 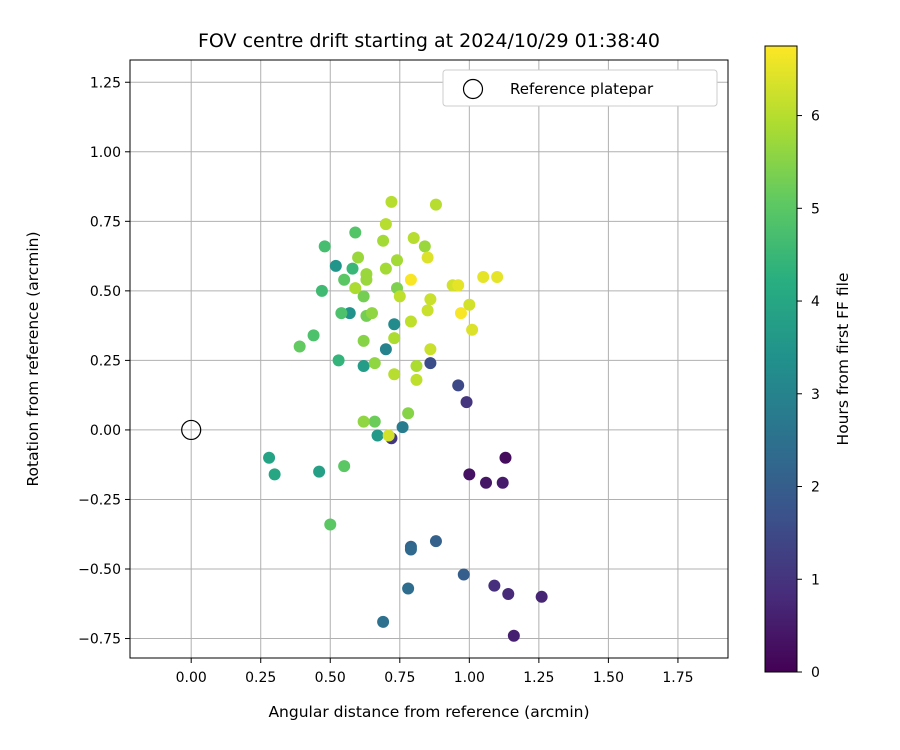 What do you see at coordinates (105, 83) in the screenshot?
I see `y-tick-label: 1.25` at bounding box center [105, 83].